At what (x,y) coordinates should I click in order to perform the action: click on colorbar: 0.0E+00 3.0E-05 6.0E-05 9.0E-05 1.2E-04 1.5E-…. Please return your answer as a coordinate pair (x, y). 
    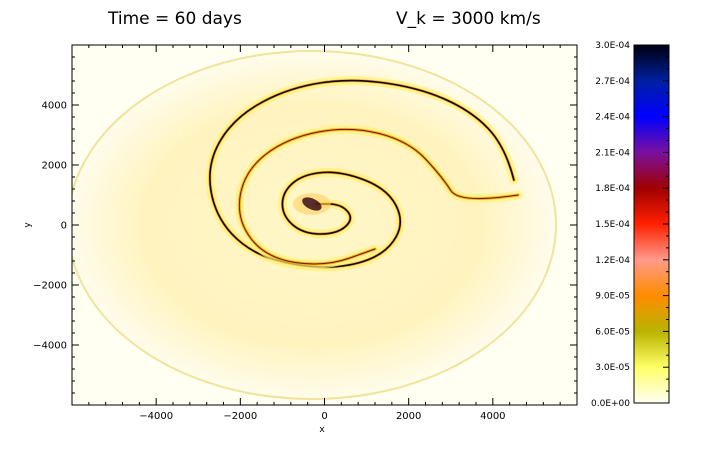
    Looking at the image, I should click on (630, 225).